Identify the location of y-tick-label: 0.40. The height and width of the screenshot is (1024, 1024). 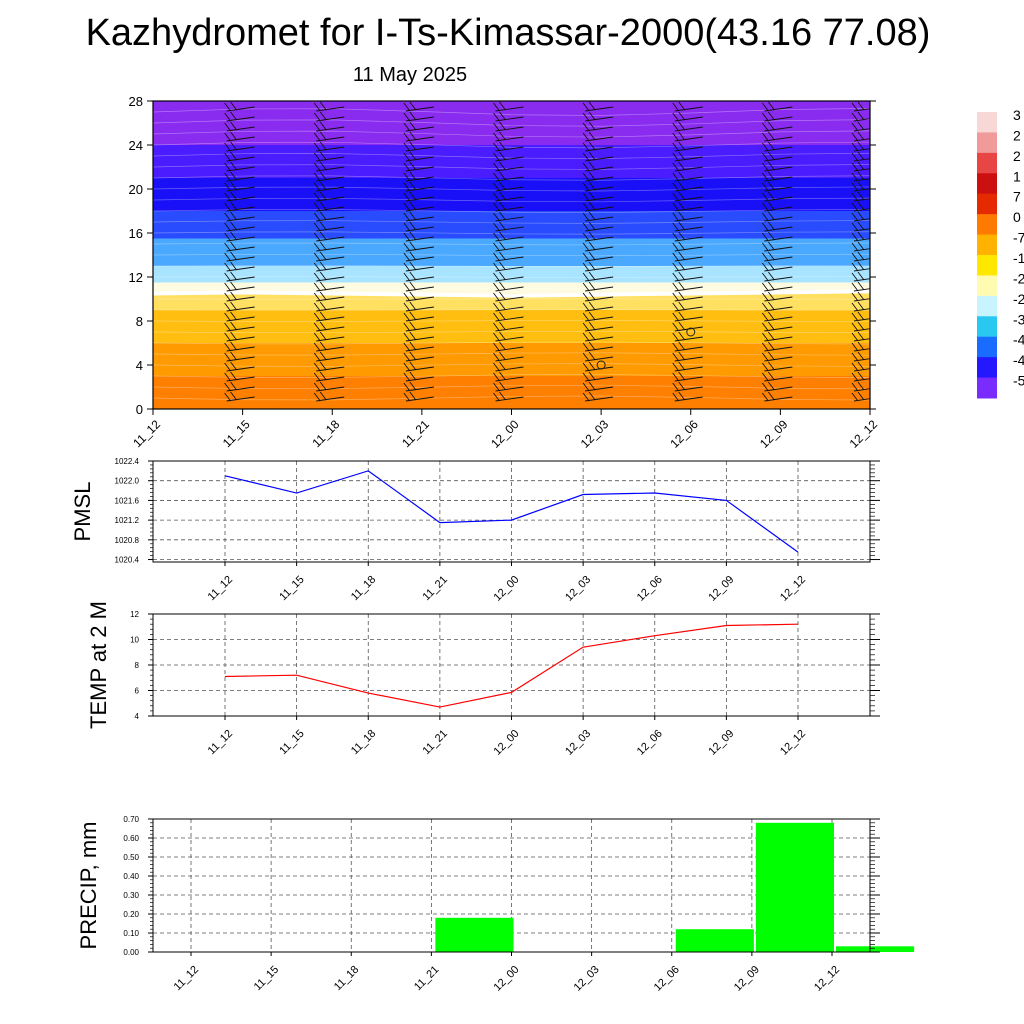
(131, 876).